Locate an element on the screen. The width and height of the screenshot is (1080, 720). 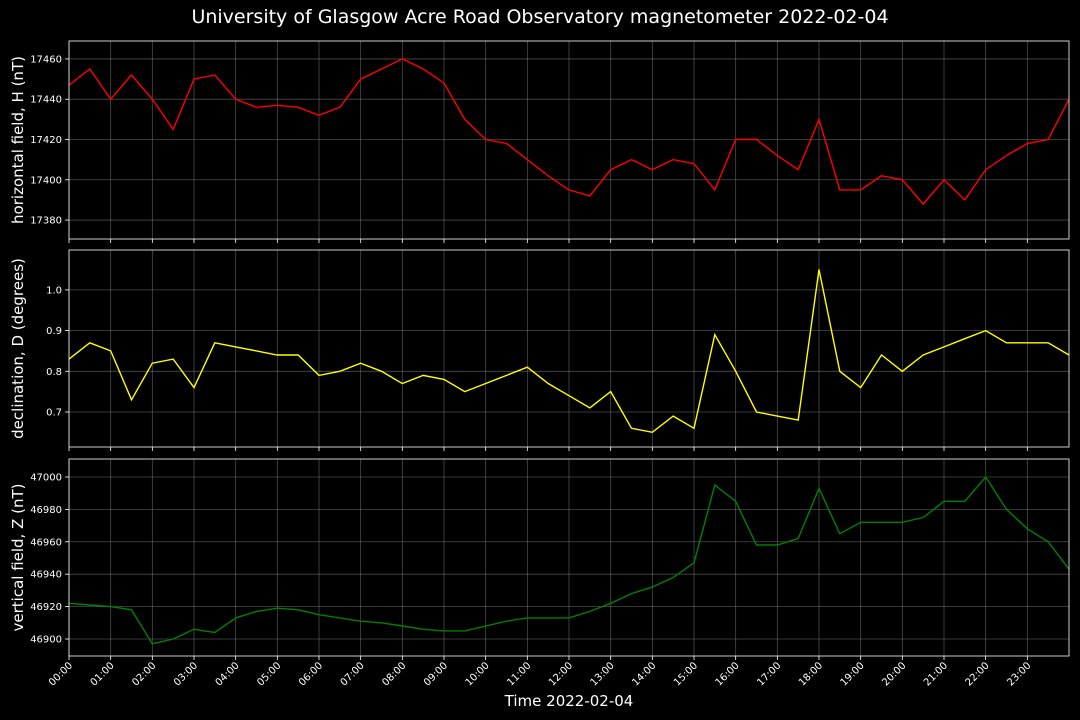
y-tick-label: 46980 is located at coordinates (46, 510).